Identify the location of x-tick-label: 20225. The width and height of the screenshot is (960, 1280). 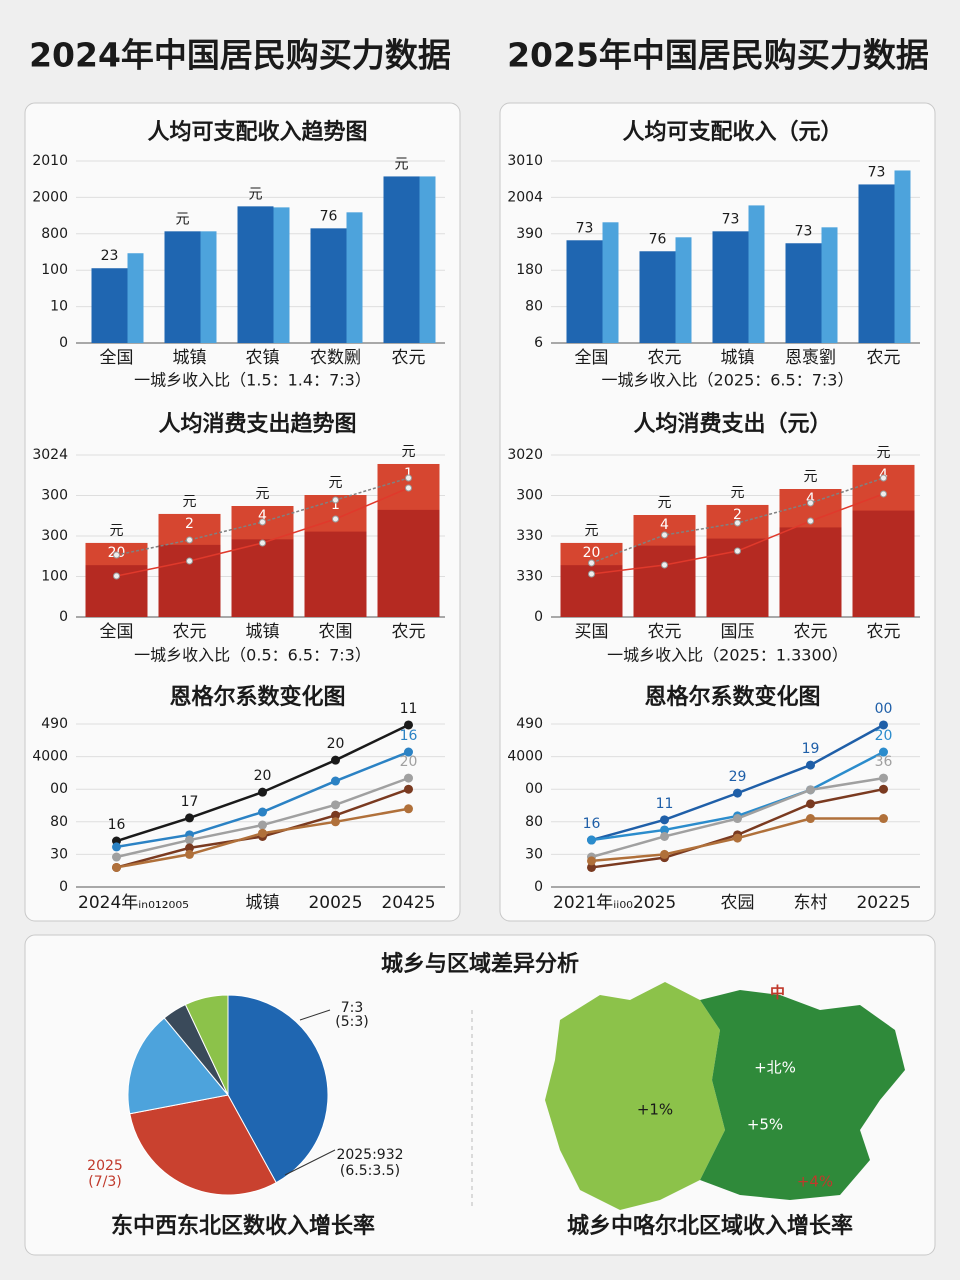
(883, 903).